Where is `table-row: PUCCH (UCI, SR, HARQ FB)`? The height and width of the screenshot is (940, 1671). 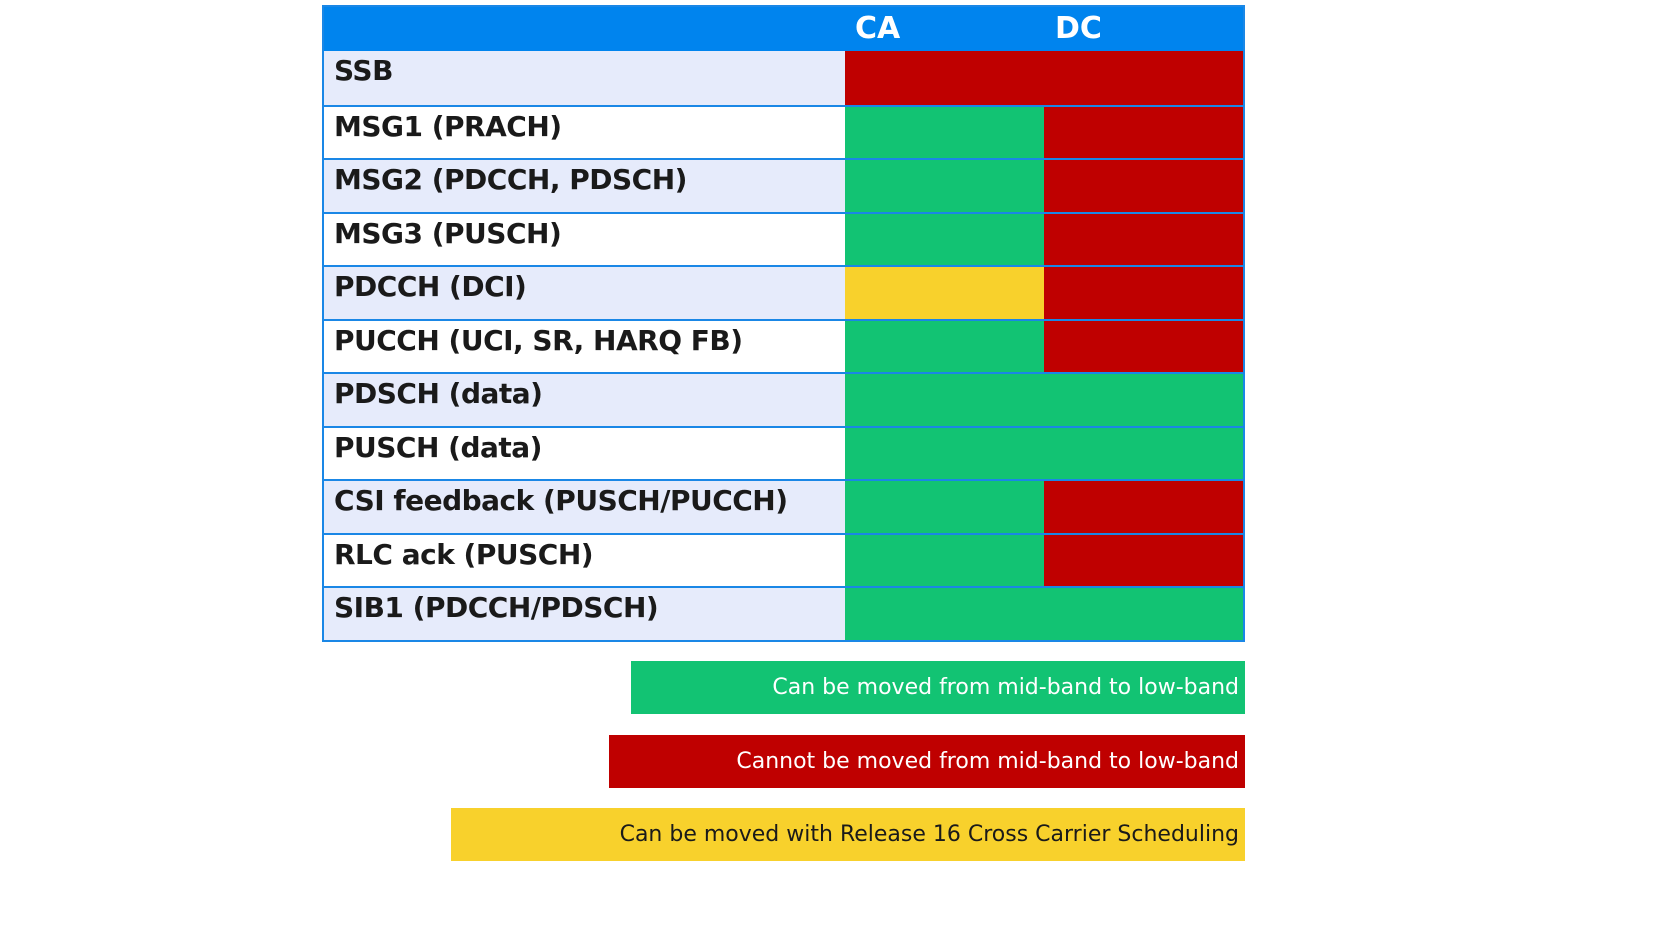 table-row: PUCCH (UCI, SR, HARQ FB) is located at coordinates (783, 345).